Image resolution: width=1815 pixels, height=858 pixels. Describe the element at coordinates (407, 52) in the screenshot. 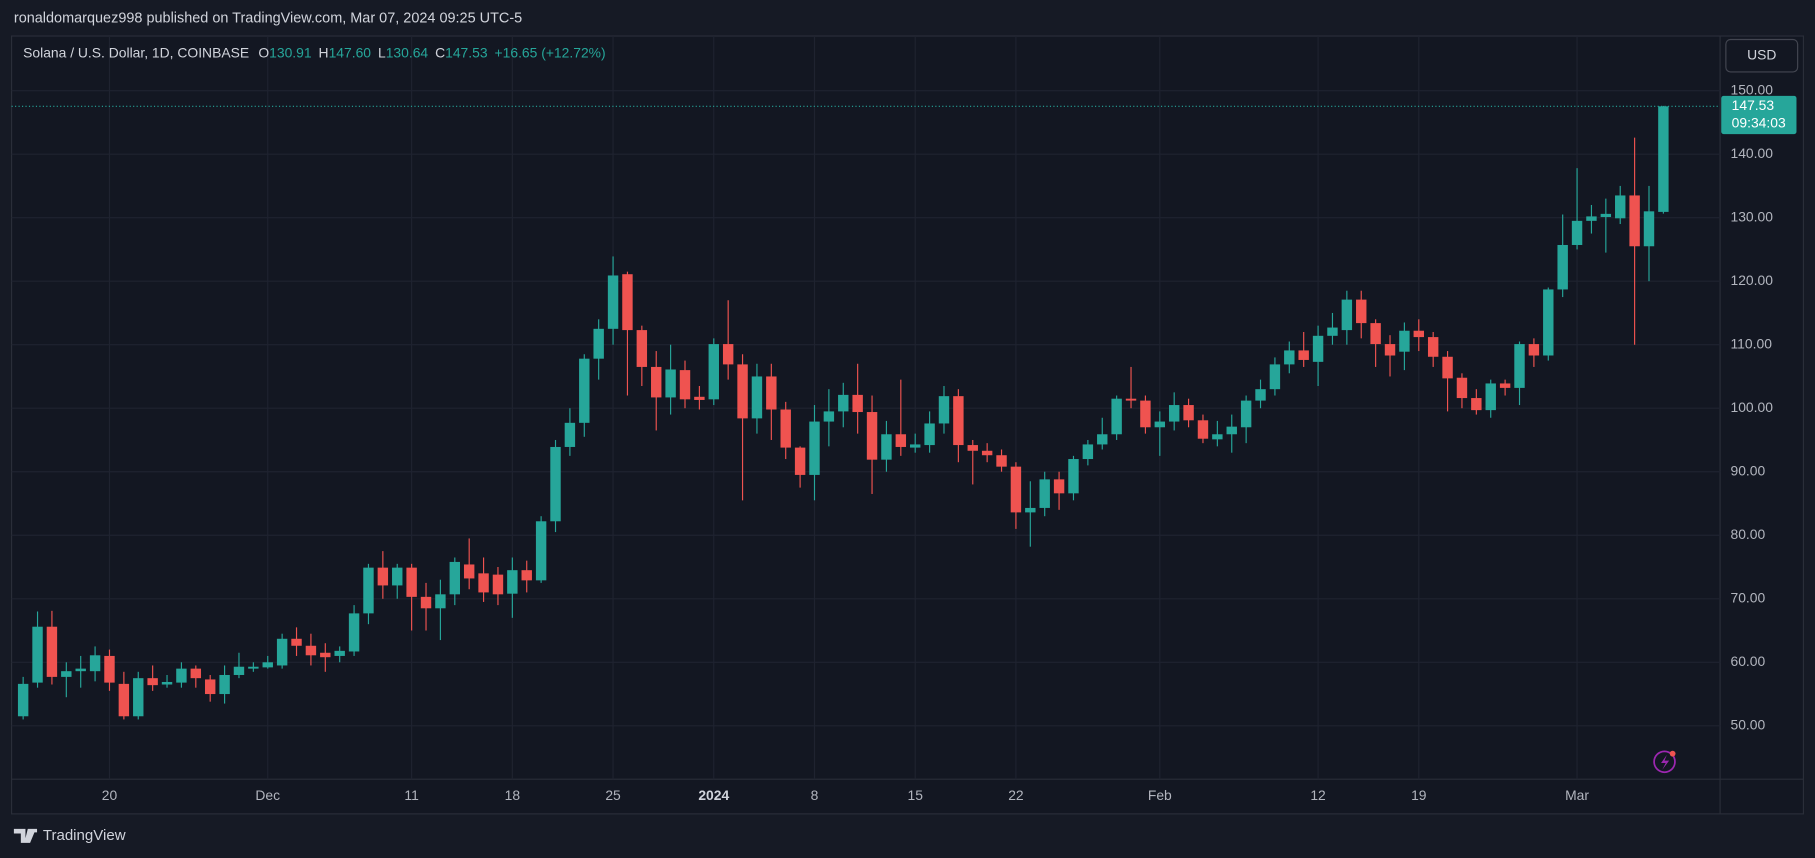

I see `legend-value: 130.64` at that location.